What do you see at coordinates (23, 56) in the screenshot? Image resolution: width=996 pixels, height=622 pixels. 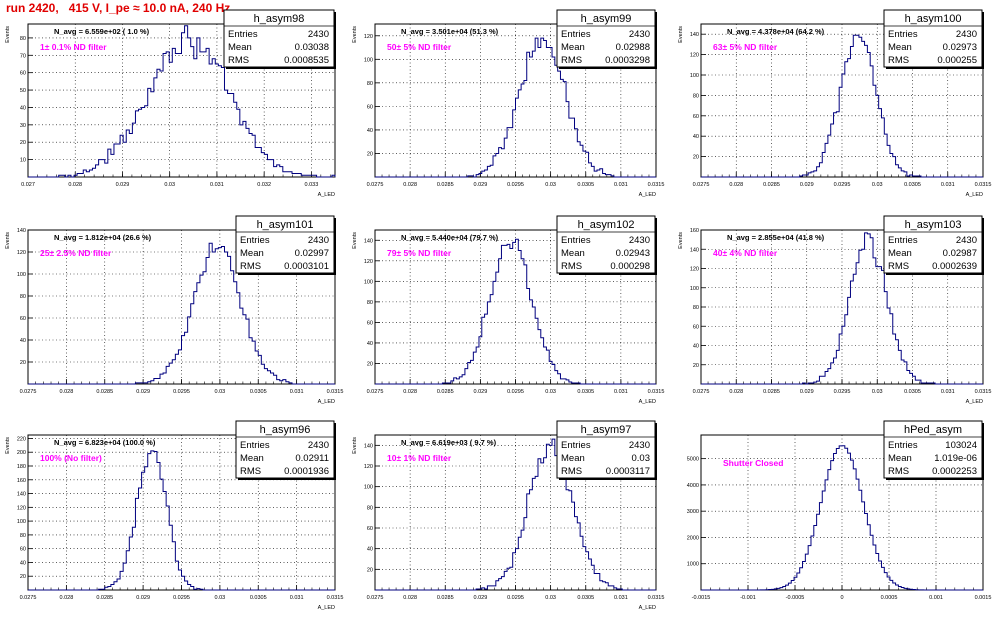 I see `y-tick-label: 70` at bounding box center [23, 56].